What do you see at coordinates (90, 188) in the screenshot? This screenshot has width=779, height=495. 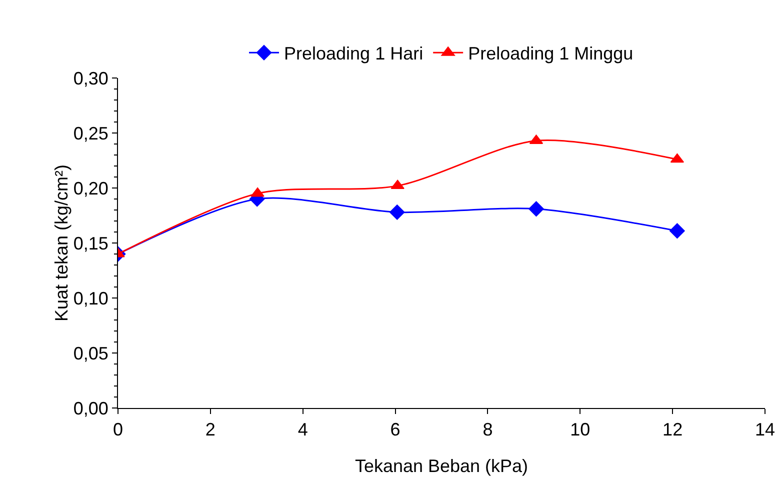 I see `y-tick-label: 0,20` at bounding box center [90, 188].